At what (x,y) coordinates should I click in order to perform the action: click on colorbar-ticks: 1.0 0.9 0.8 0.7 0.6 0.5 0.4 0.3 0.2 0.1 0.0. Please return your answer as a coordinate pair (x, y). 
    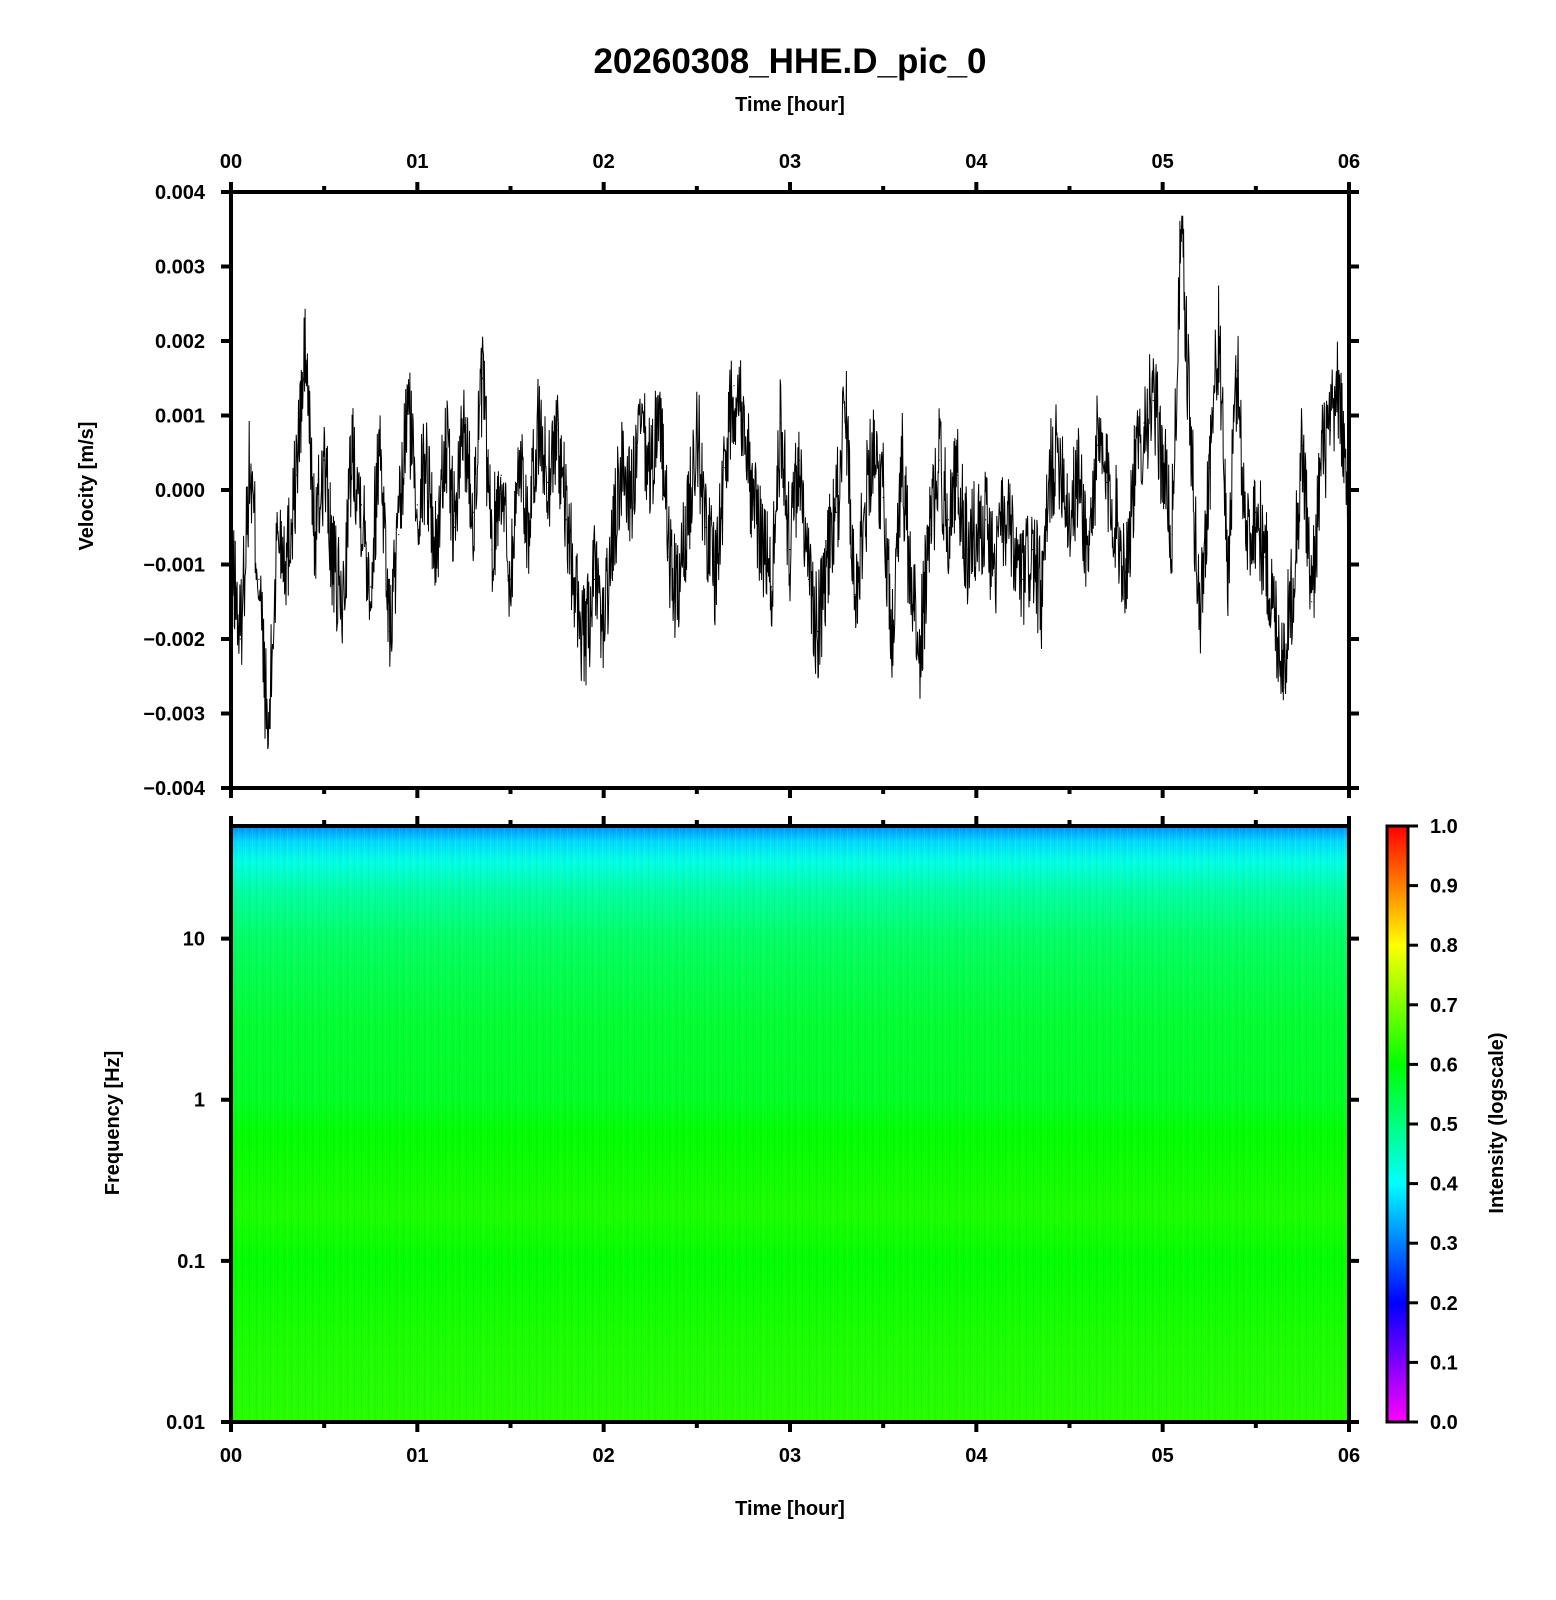
    Looking at the image, I should click on (1433, 1125).